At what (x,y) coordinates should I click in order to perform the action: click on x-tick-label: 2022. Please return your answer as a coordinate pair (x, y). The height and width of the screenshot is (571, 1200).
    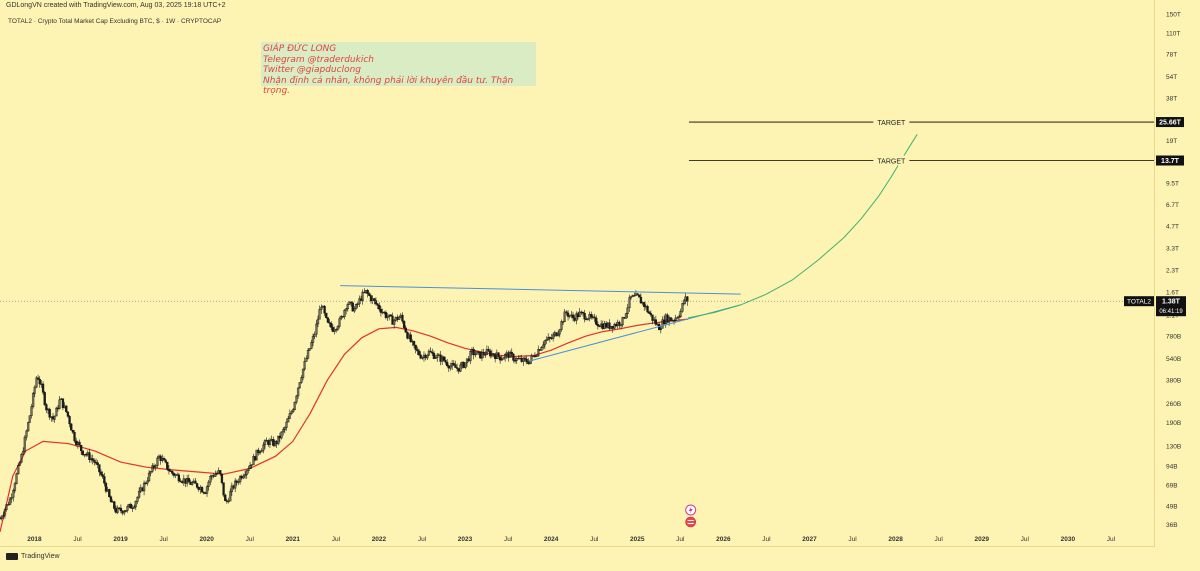
    Looking at the image, I should click on (379, 539).